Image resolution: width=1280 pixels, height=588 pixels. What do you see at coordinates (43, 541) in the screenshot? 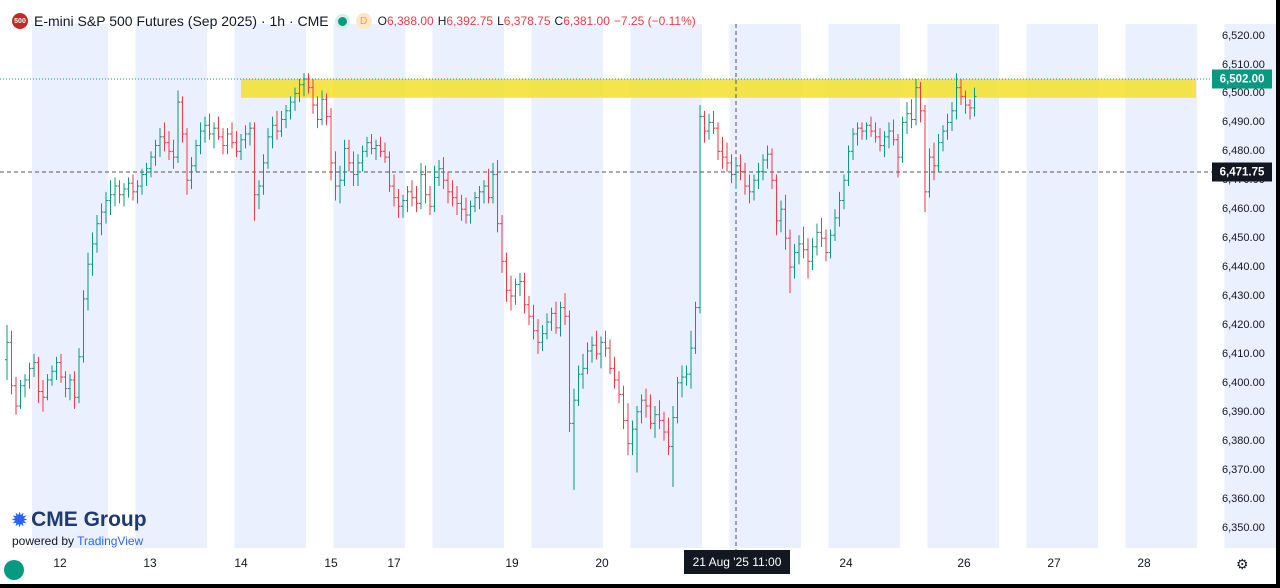
I see `watermark-powered: powered by` at bounding box center [43, 541].